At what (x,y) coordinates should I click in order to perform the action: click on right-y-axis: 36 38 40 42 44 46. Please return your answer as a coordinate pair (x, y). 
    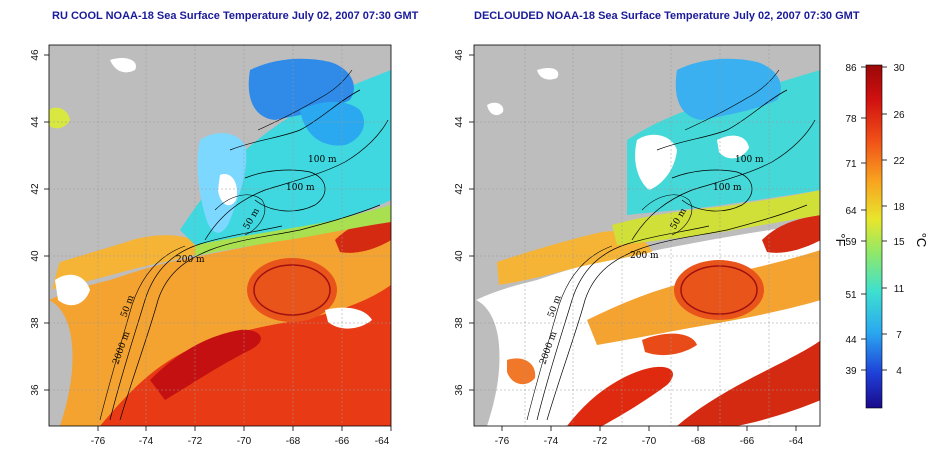
    Looking at the image, I should click on (464, 222).